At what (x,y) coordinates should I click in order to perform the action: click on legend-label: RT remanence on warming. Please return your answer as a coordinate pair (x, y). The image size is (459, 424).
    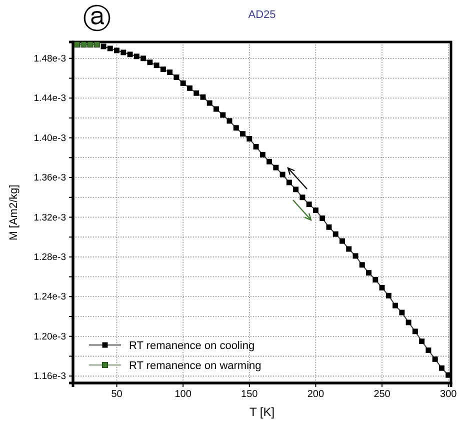
    Looking at the image, I should click on (195, 366).